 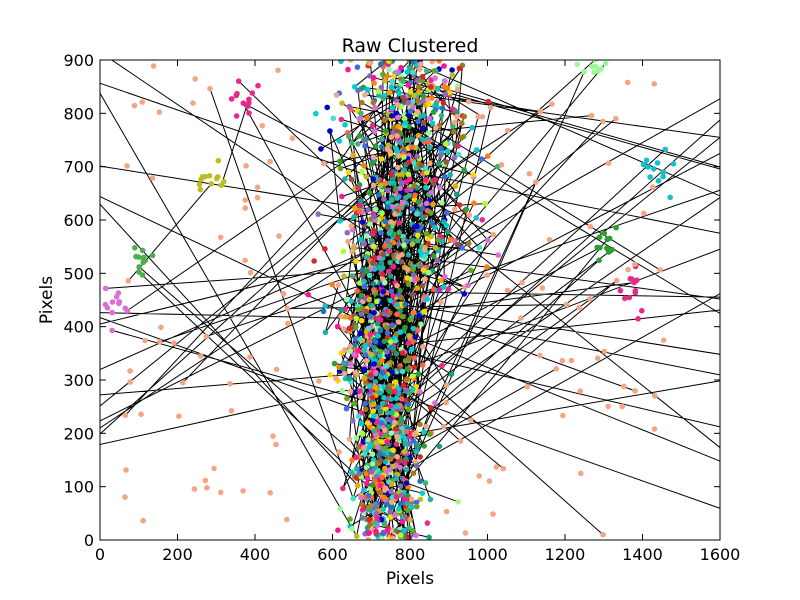 I want to click on x-tick-label: 200, so click(x=177, y=554).